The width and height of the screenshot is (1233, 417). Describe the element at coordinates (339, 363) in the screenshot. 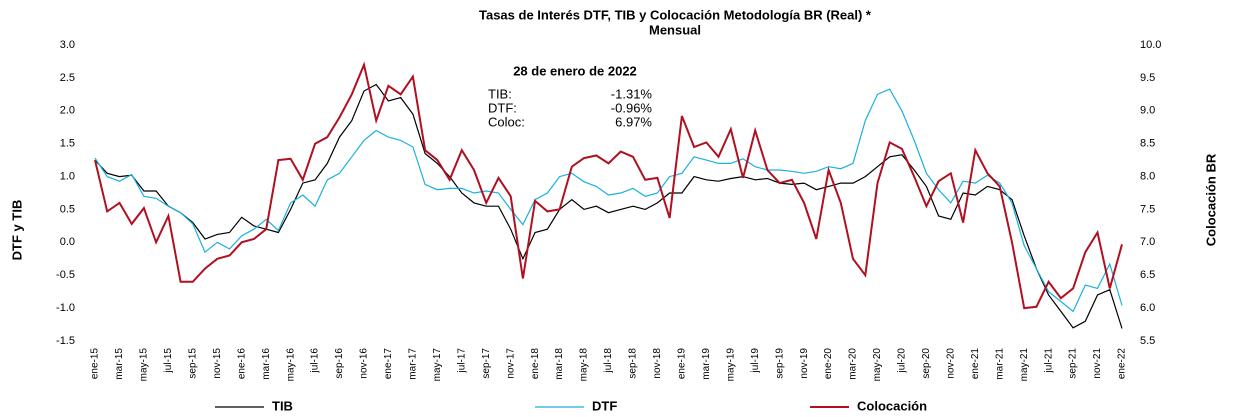

I see `x-tick-label: sep-16` at that location.